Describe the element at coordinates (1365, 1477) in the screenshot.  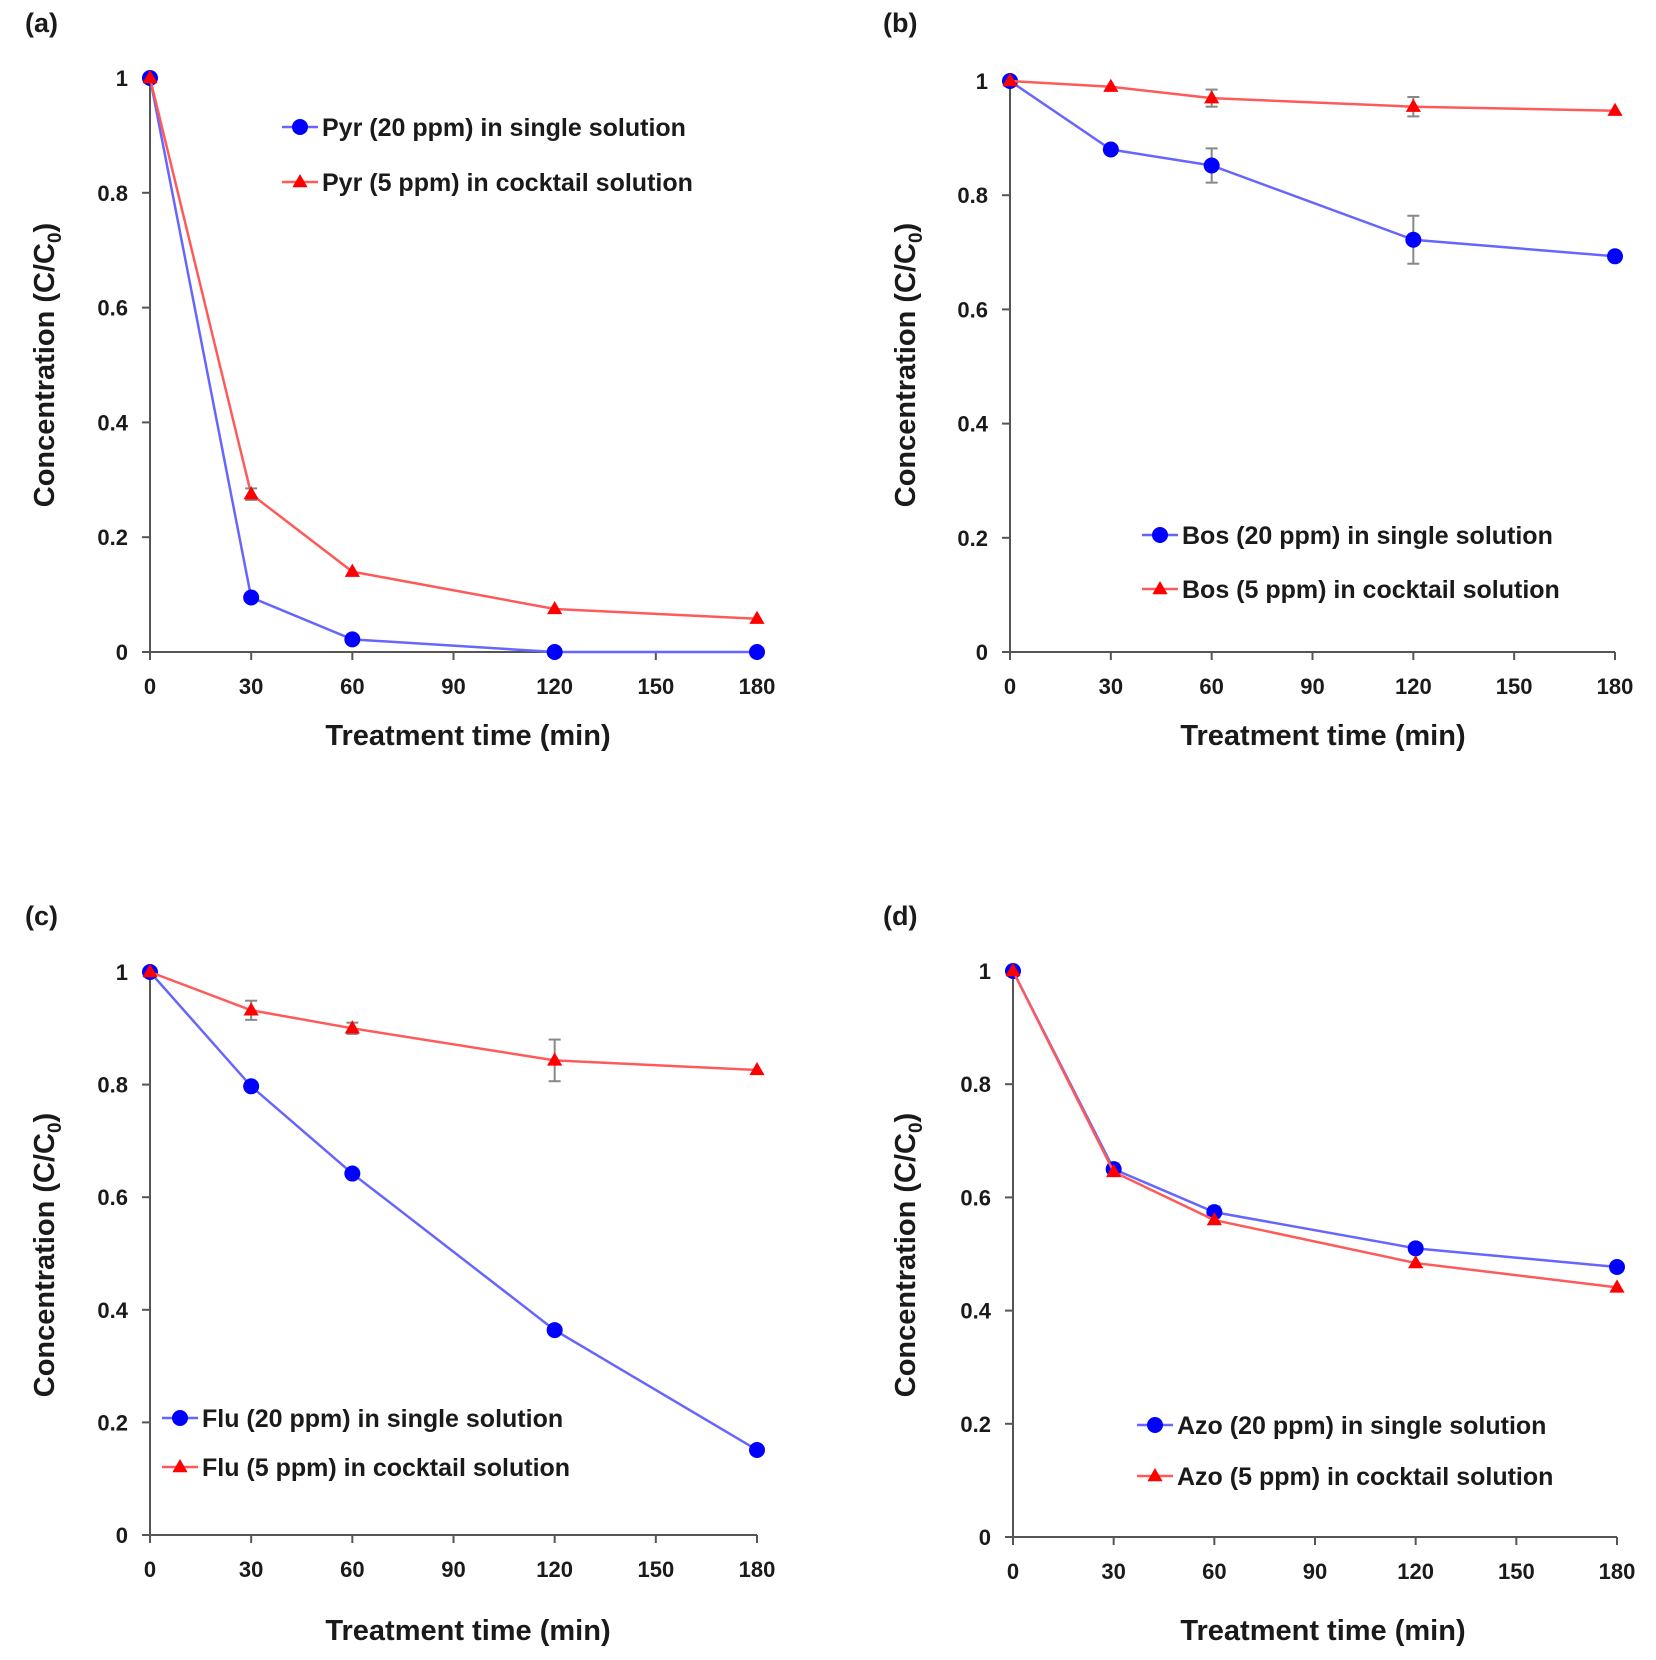
I see `legend-label: Azo (5 ppm) in cocktail solution` at that location.